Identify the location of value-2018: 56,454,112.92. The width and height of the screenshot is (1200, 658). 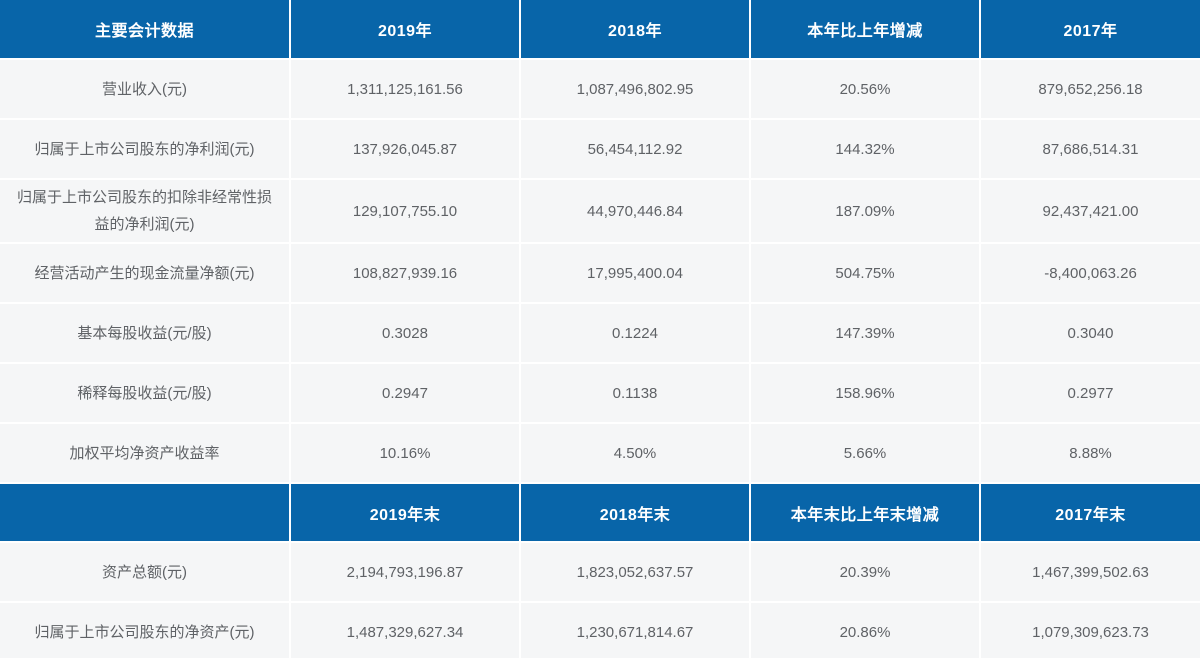
(635, 149).